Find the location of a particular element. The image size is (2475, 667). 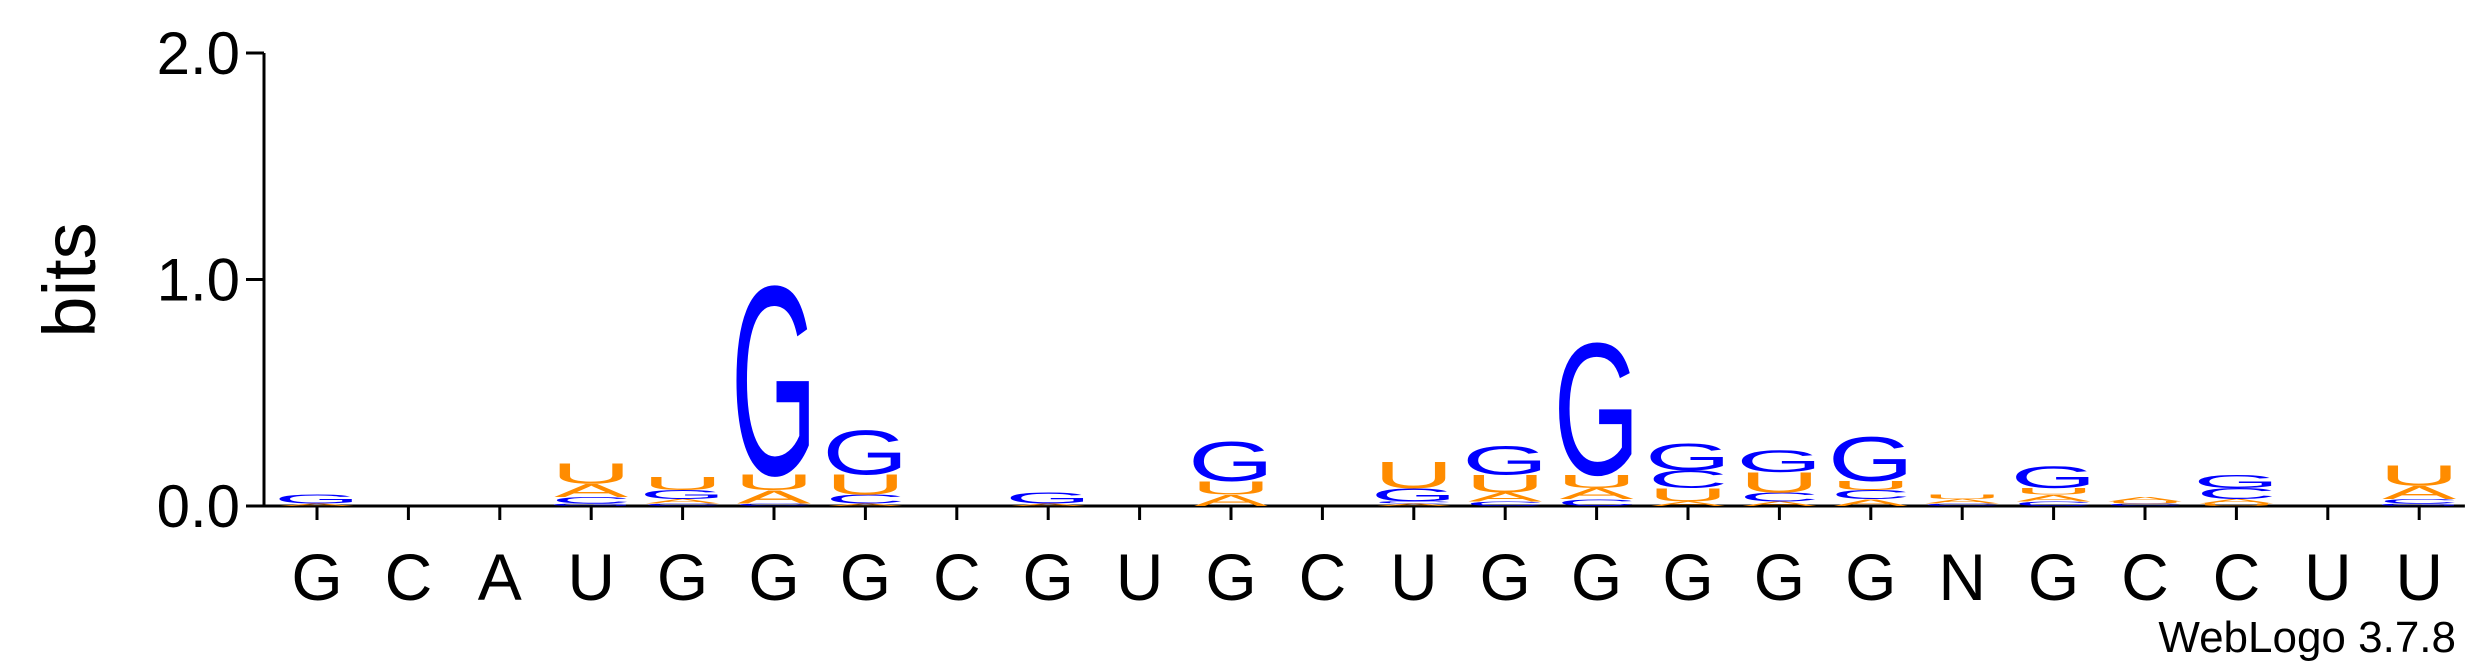

y-tick-label: 1.0 is located at coordinates (198, 280).